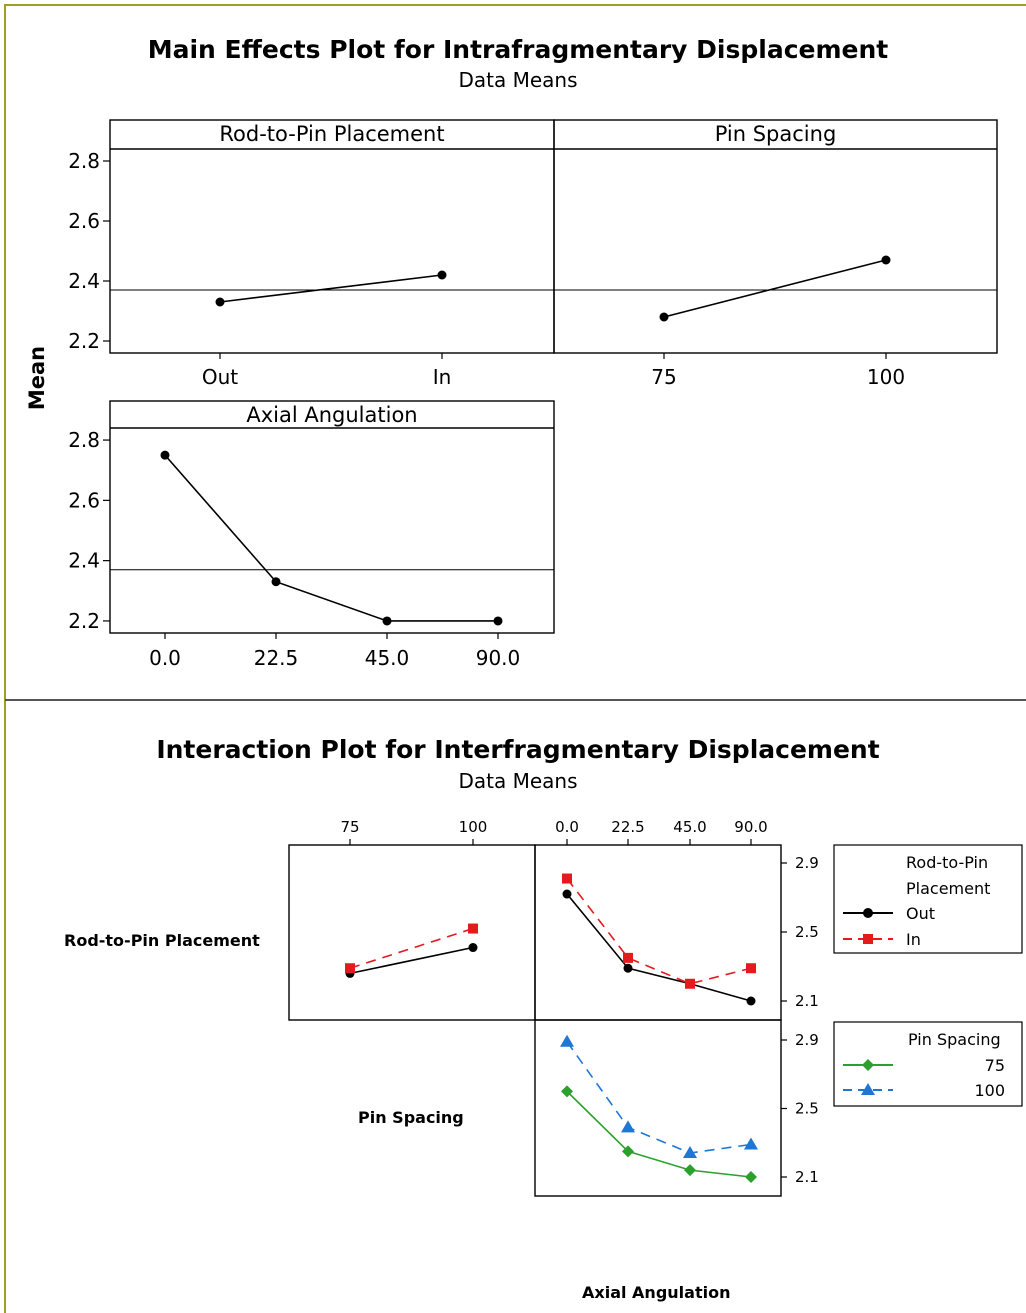 The height and width of the screenshot is (1313, 1026). What do you see at coordinates (473, 827) in the screenshot?
I see `top-tick-label-rod-to-pin-placement-x-pin-spacing: 100` at bounding box center [473, 827].